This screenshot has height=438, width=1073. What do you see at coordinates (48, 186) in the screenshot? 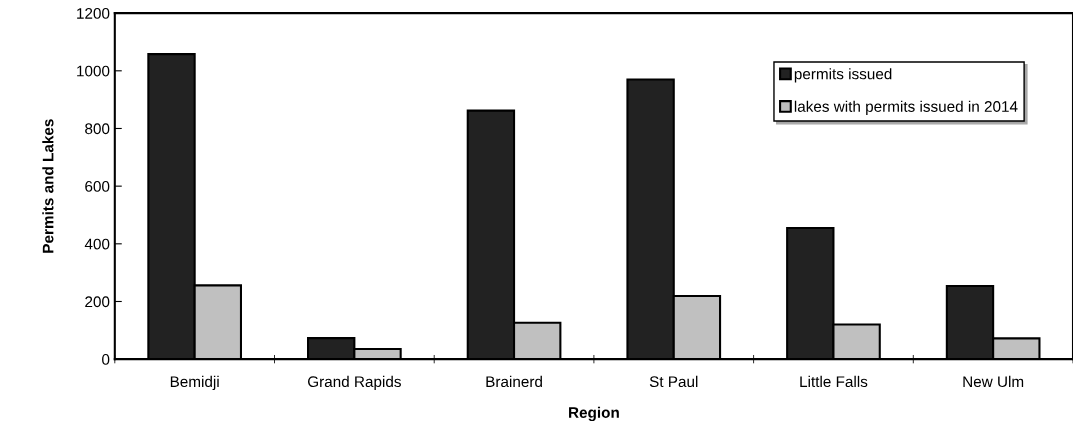
I see `y-axis-title: Permits and Lakes` at bounding box center [48, 186].